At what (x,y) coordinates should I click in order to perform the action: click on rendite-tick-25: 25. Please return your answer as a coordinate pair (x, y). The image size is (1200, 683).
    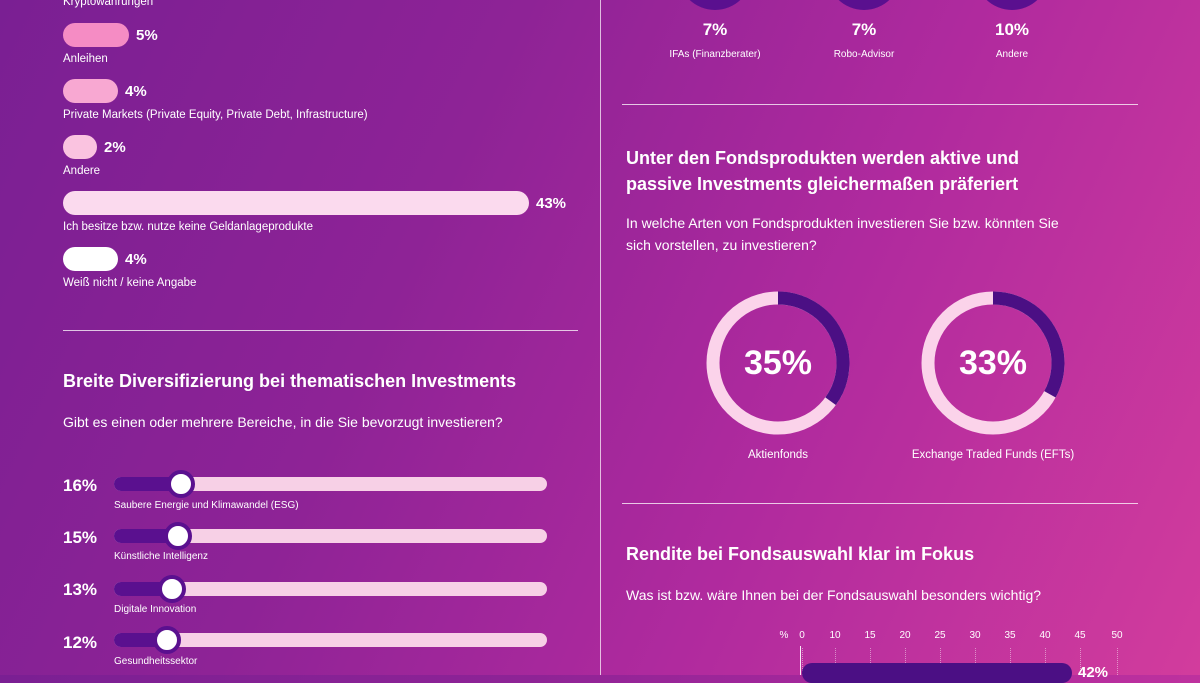
    Looking at the image, I should click on (940, 635).